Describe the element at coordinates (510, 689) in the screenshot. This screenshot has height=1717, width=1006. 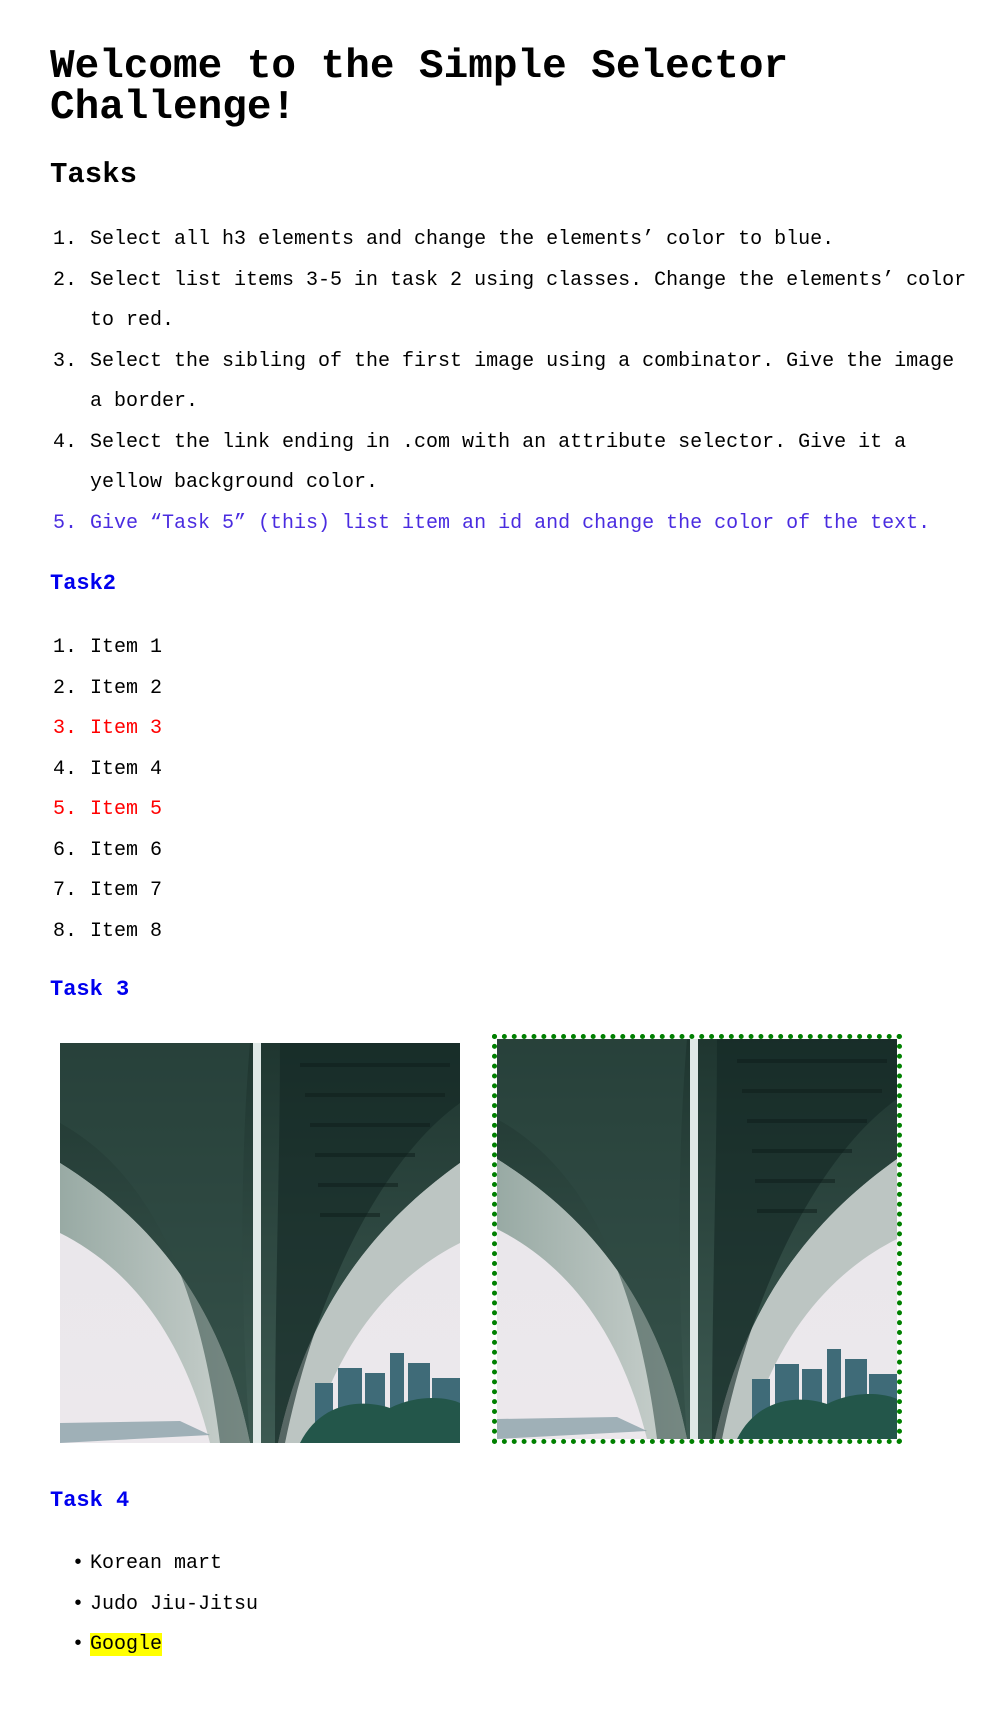
I see `list-item: 2. Item 2` at that location.